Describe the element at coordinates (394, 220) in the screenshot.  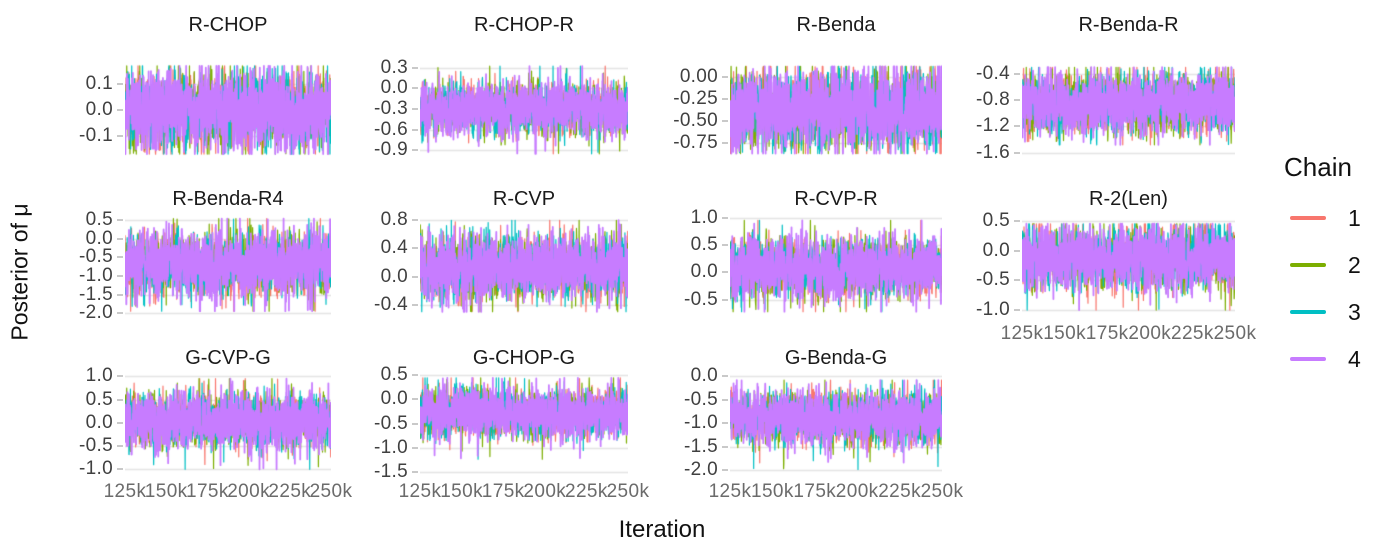
I see `y-tick-label: 0.8` at that location.